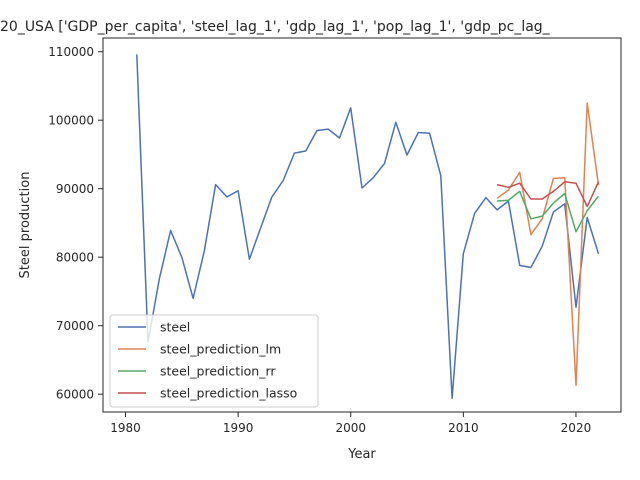  What do you see at coordinates (125, 428) in the screenshot?
I see `x-tick-label: 1980` at bounding box center [125, 428].